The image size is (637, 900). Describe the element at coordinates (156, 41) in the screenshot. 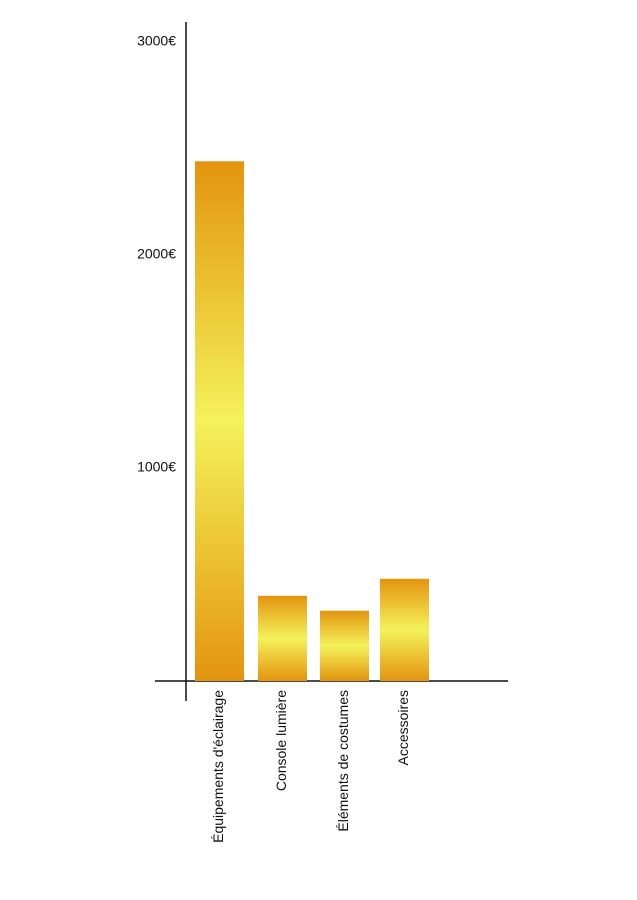

I see `y-tick-label: 3000€` at that location.